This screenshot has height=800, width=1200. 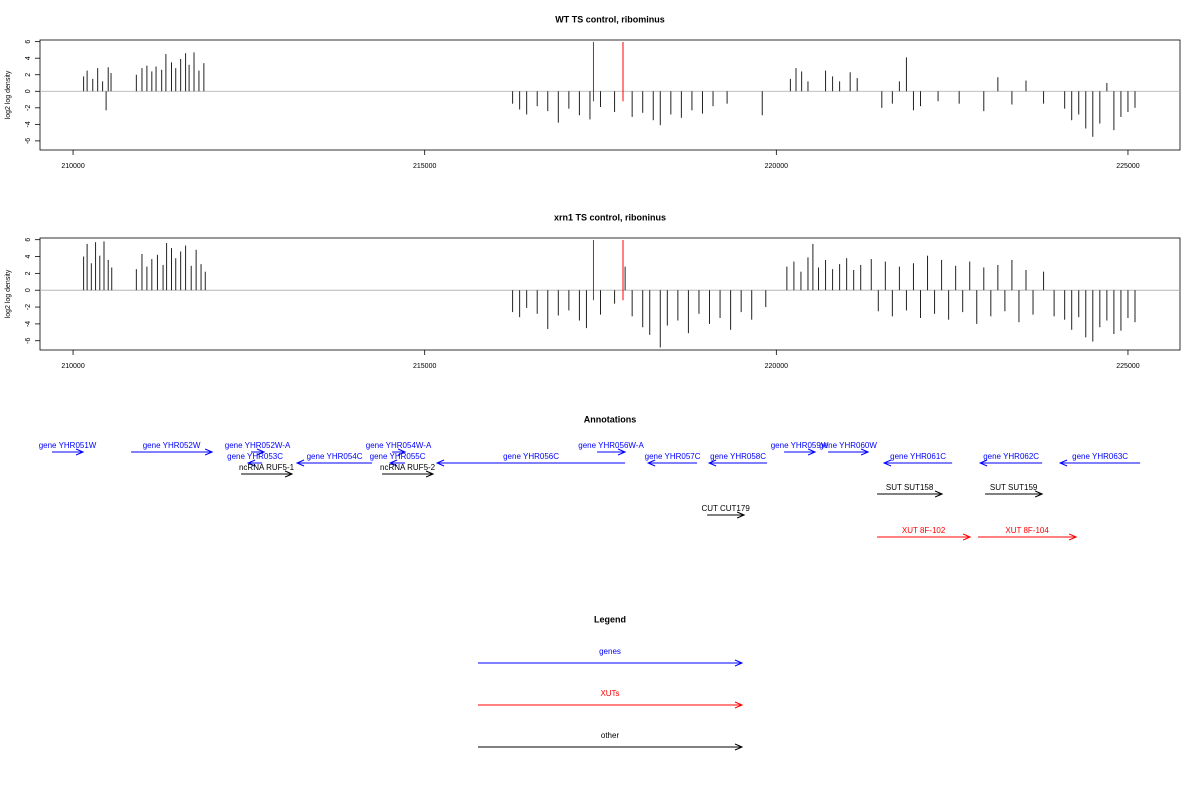 I want to click on feature-label: gene YHR063C, so click(x=1100, y=456).